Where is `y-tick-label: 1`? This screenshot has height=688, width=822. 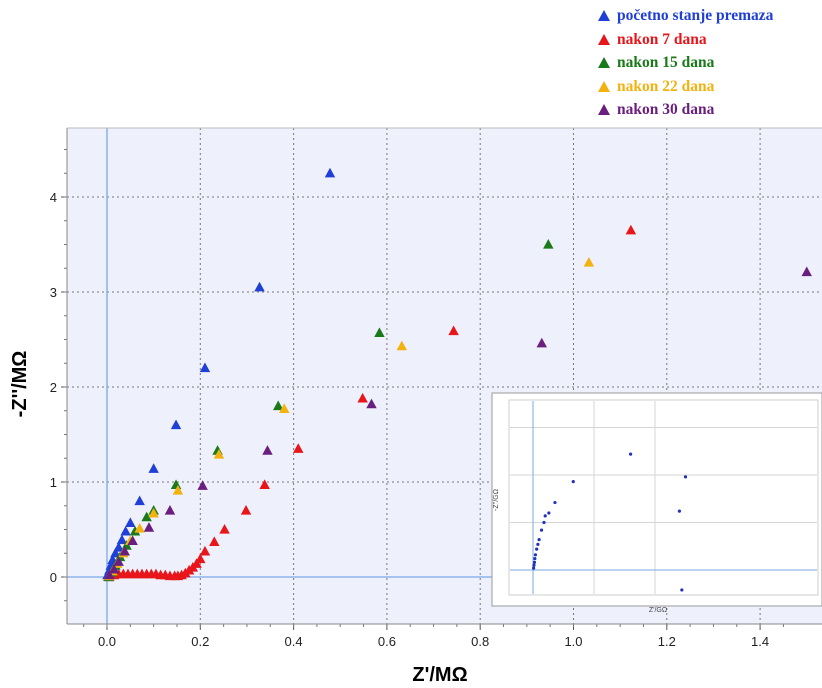 y-tick-label: 1 is located at coordinates (53, 482).